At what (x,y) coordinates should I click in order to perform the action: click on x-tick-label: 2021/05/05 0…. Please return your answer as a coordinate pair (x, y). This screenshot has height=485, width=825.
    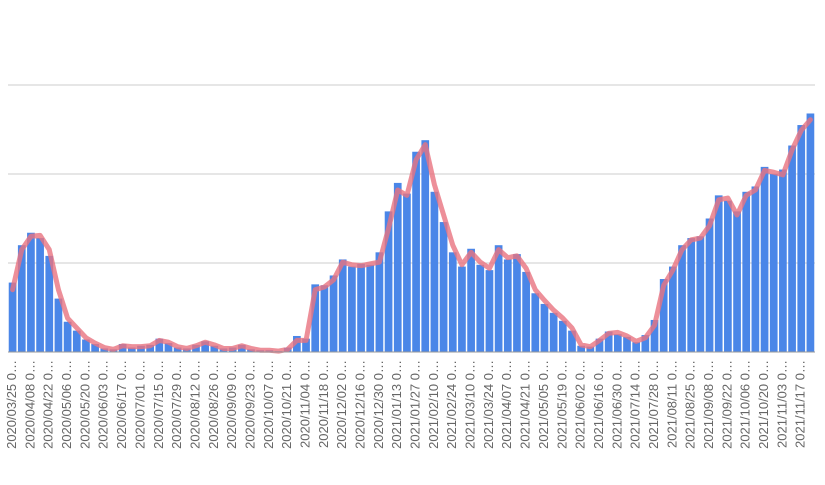
    Looking at the image, I should click on (543, 404).